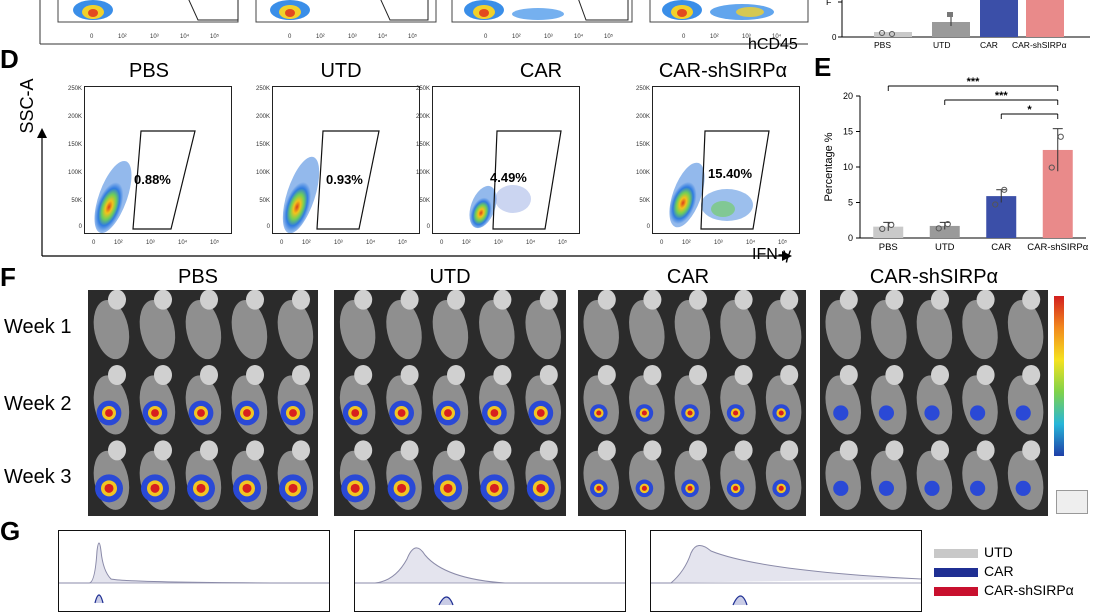 This screenshot has height=612, width=1095. What do you see at coordinates (823, 67) in the screenshot?
I see `panel-label-e: E` at bounding box center [823, 67].